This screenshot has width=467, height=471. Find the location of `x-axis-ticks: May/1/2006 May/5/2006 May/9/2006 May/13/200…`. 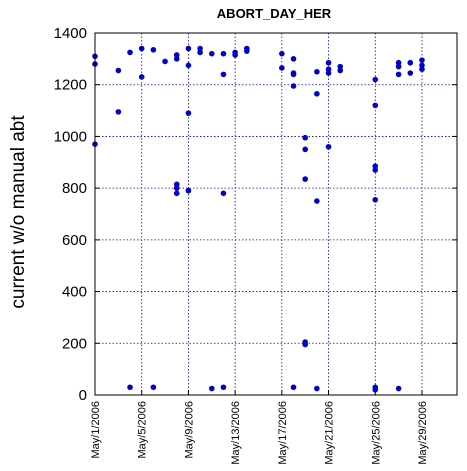

x-axis-ticks: May/1/2006 May/5/2006 May/9/2006 May/13/200… is located at coordinates (259, 427).